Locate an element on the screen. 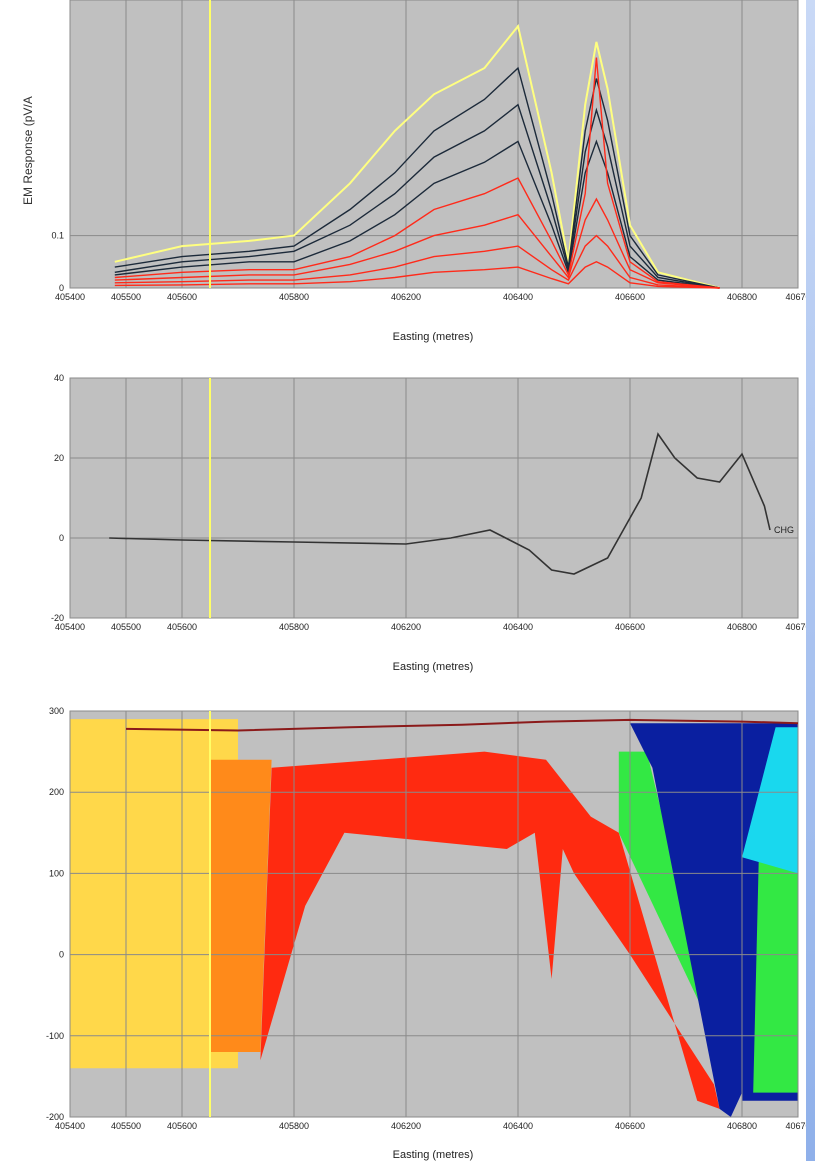 The width and height of the screenshot is (815, 1161). y-tick-label: 20 is located at coordinates (59, 458).